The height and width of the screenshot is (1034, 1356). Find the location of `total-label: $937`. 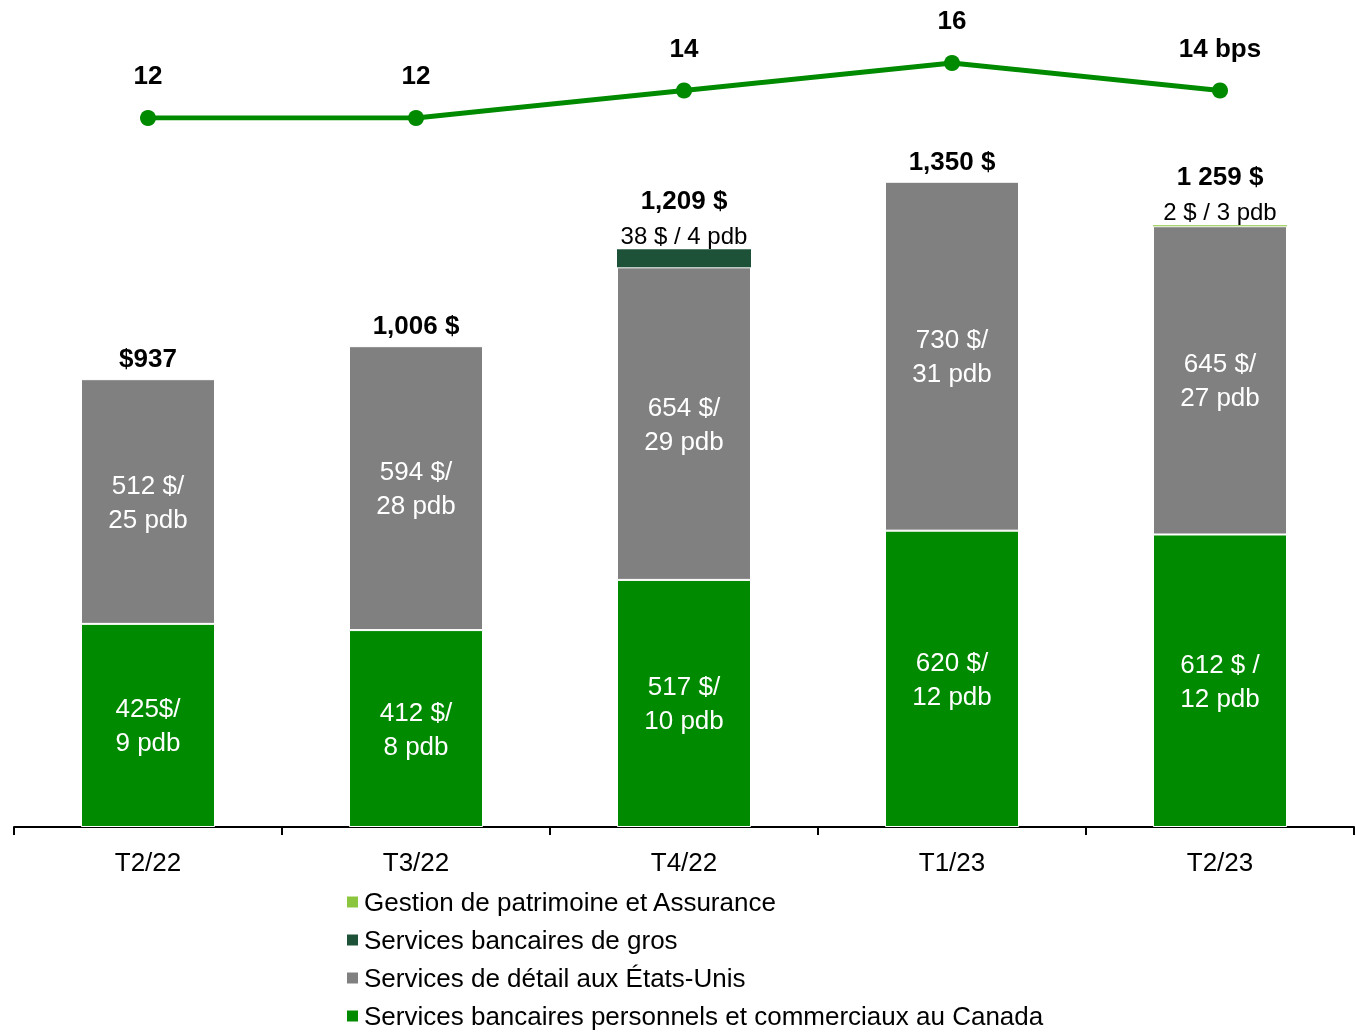

total-label: $937 is located at coordinates (148, 358).